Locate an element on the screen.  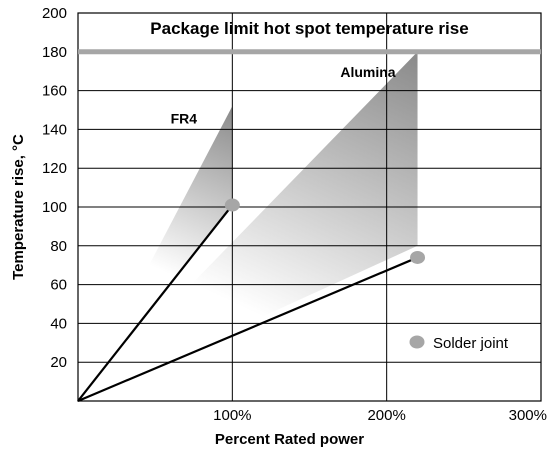
y-tick-label: 100 is located at coordinates (54, 207).